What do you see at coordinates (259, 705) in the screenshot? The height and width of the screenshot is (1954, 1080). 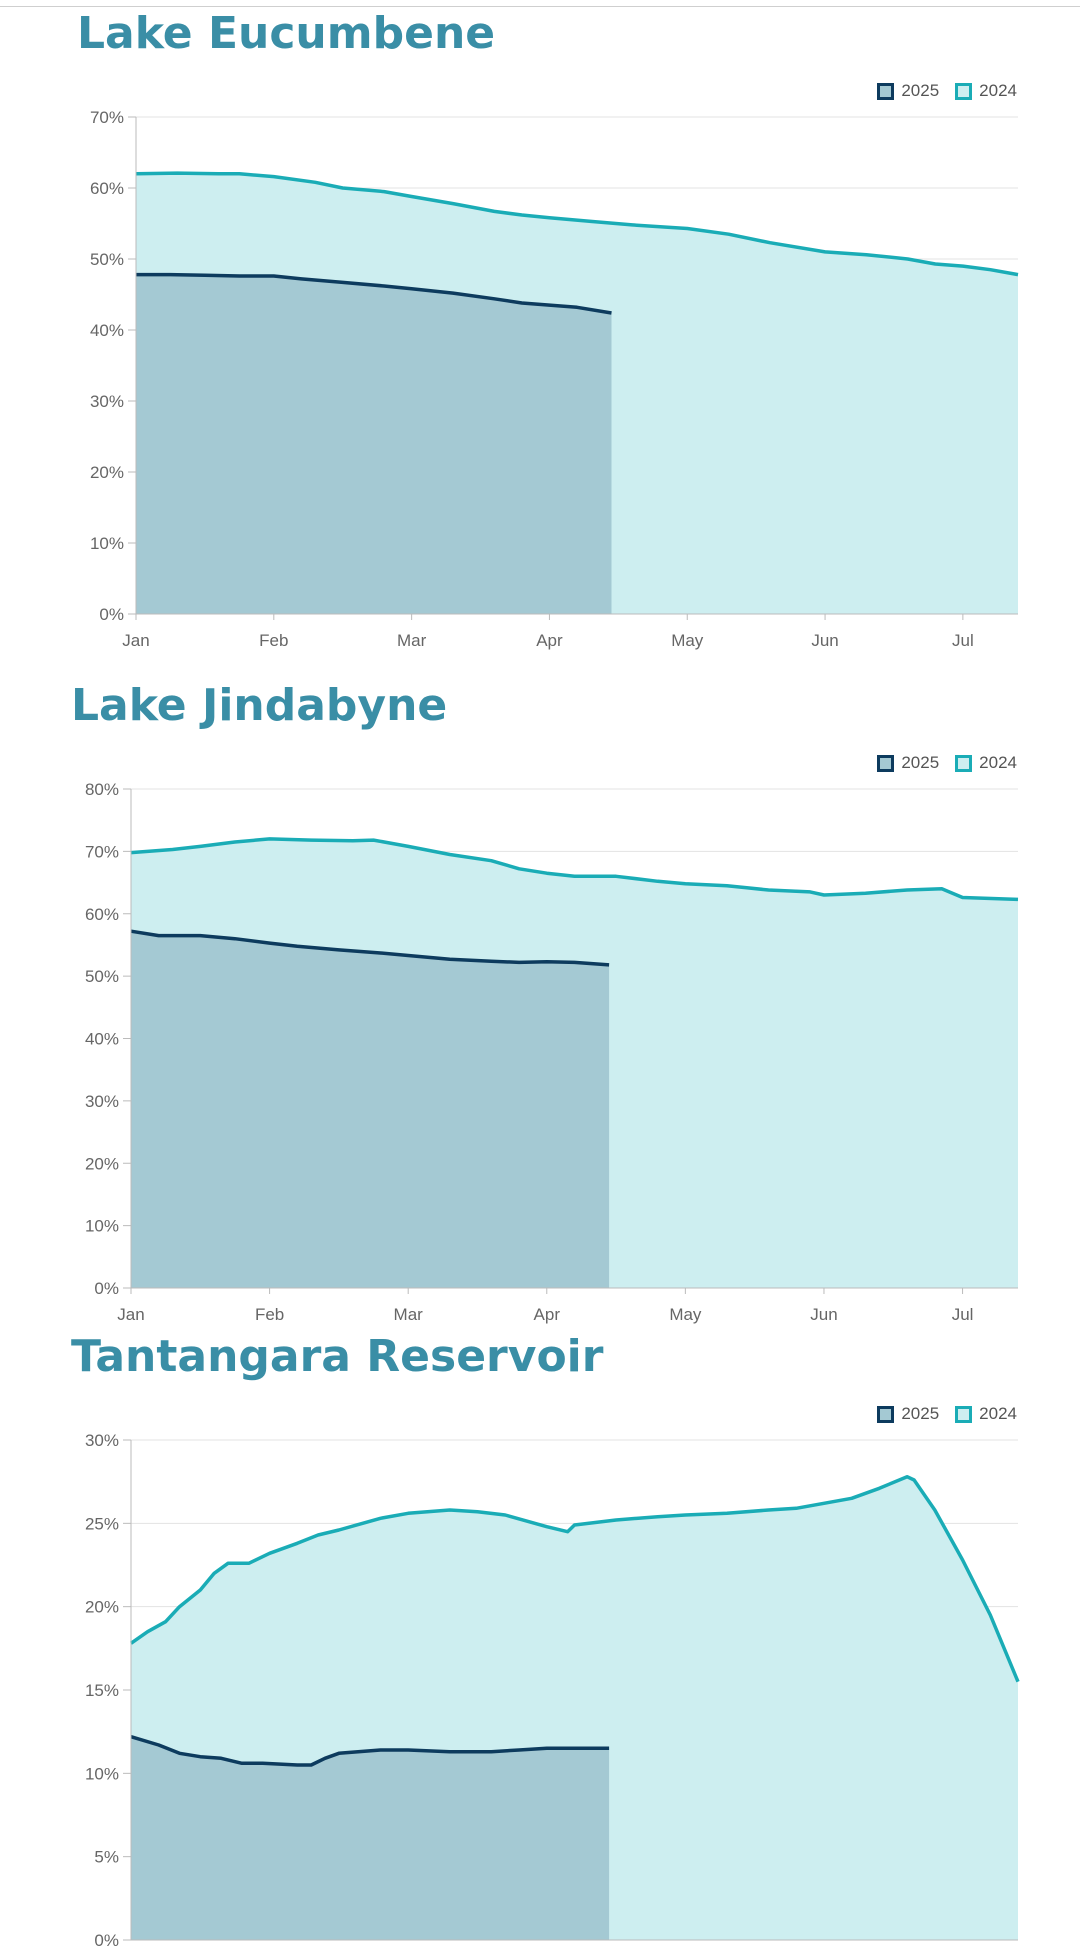 I see `chart-title: Lake Jindabyne` at bounding box center [259, 705].